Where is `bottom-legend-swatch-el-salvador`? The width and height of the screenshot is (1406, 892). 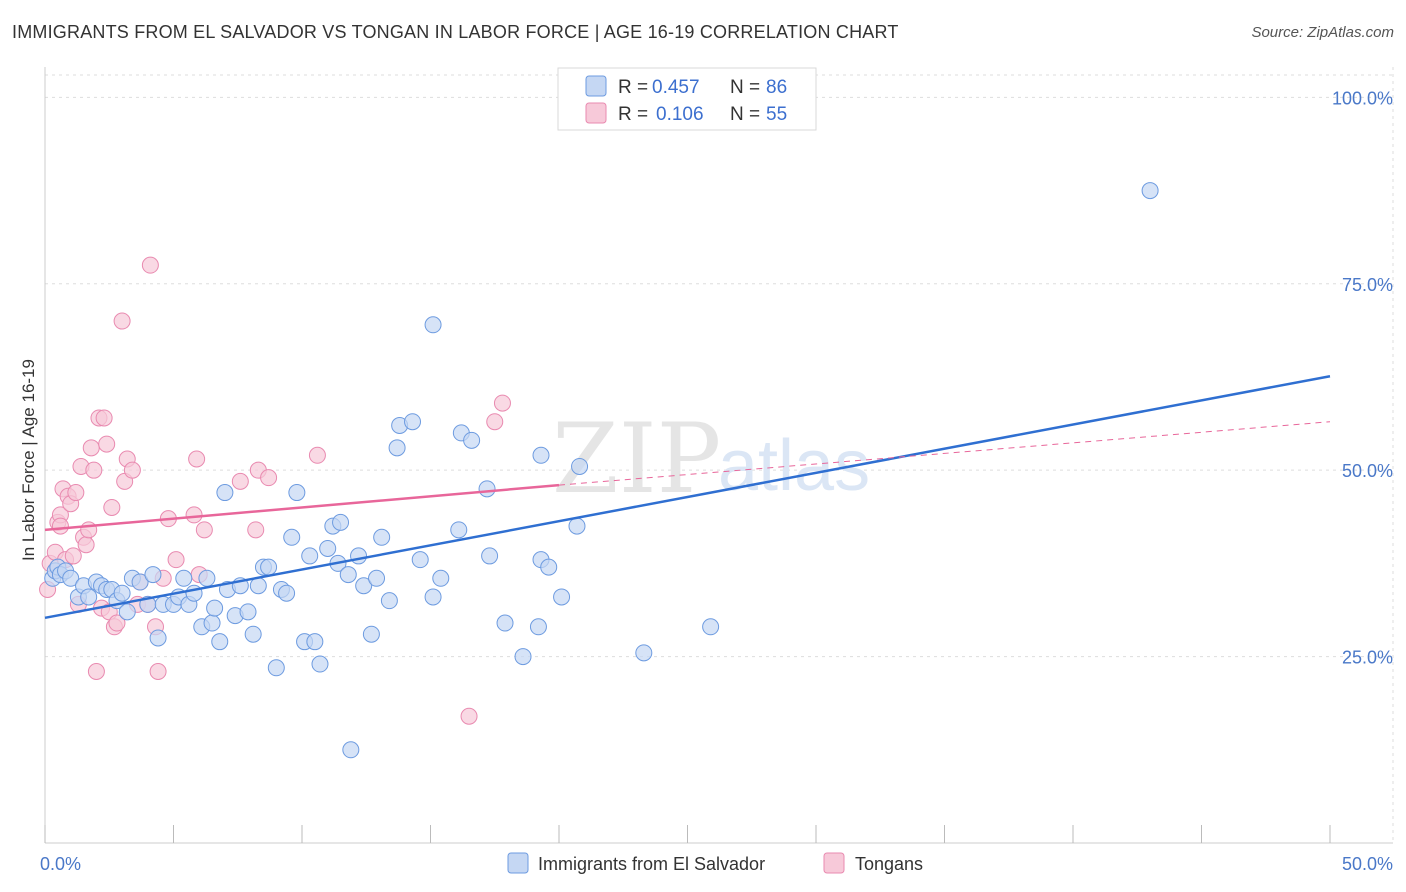
bottom-legend-swatch-el-salvador is located at coordinates (518, 863).